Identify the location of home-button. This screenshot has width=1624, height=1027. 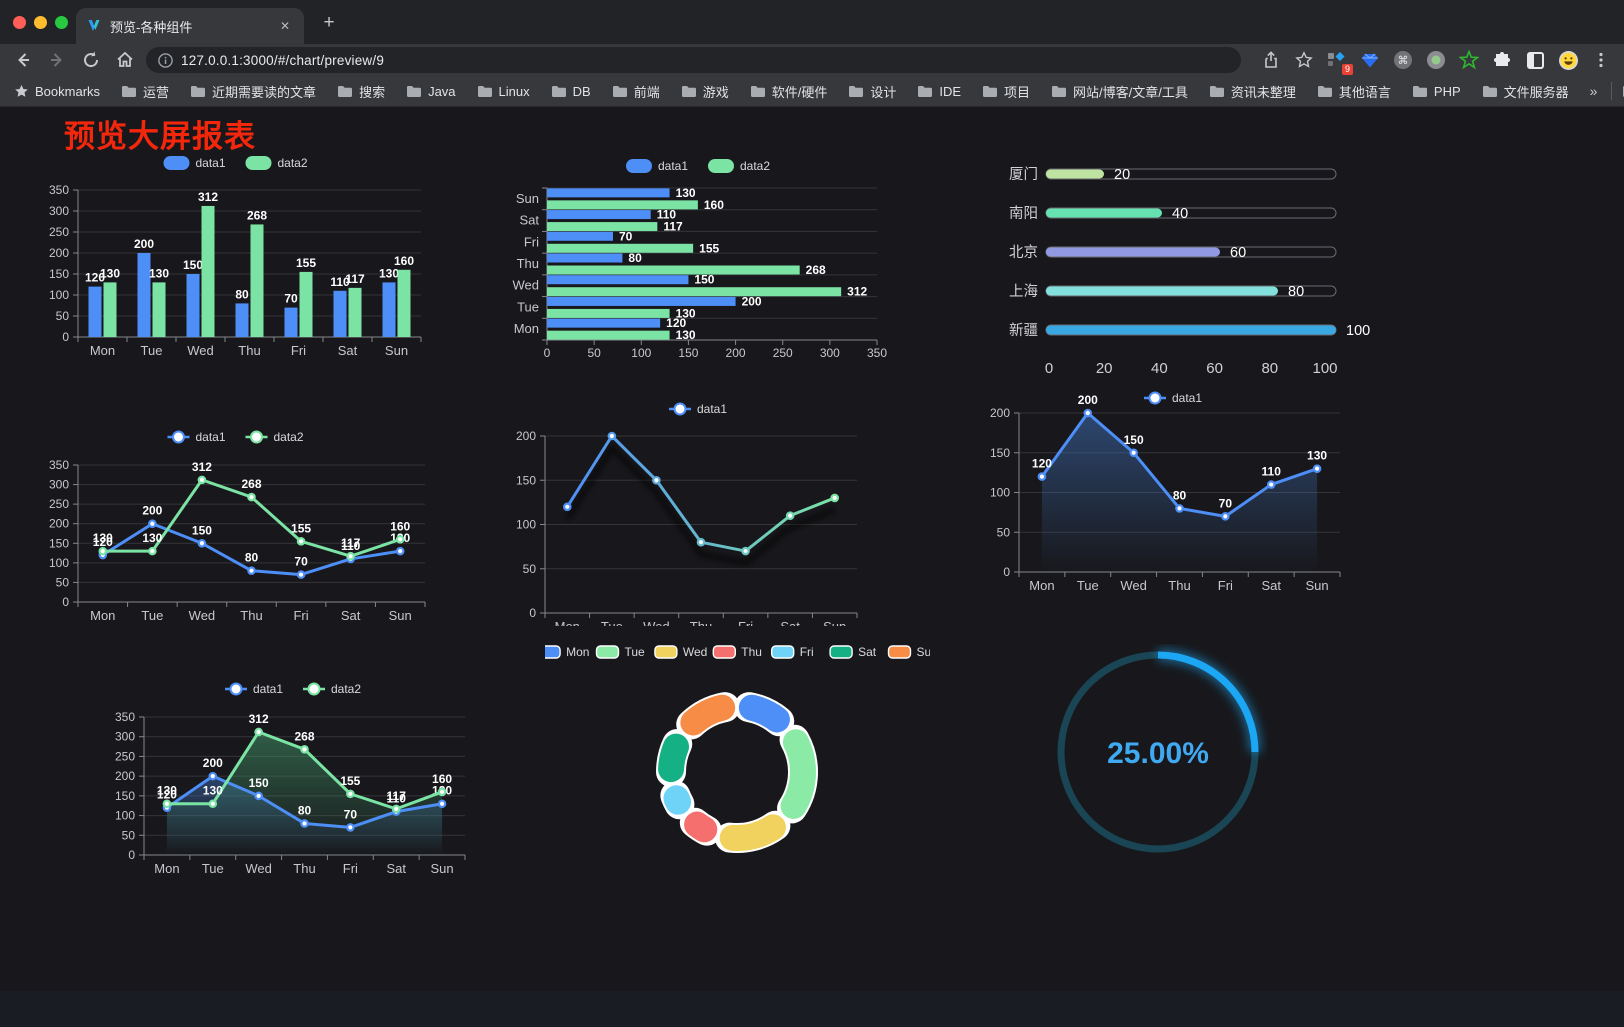
(125, 60).